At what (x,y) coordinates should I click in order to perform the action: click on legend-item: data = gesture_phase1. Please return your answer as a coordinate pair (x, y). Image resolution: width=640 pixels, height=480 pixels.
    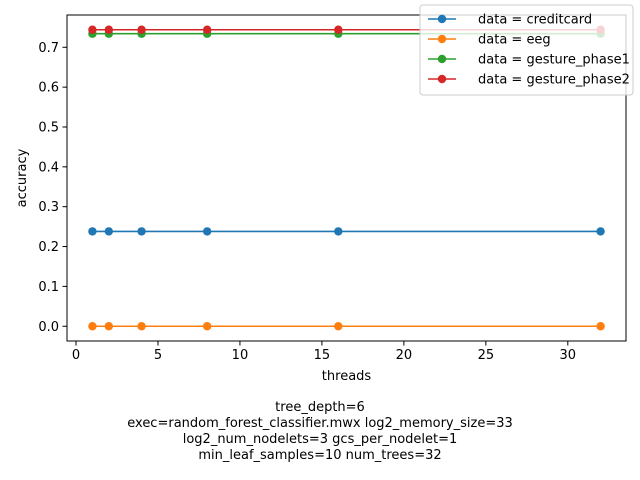
    Looking at the image, I should click on (529, 60).